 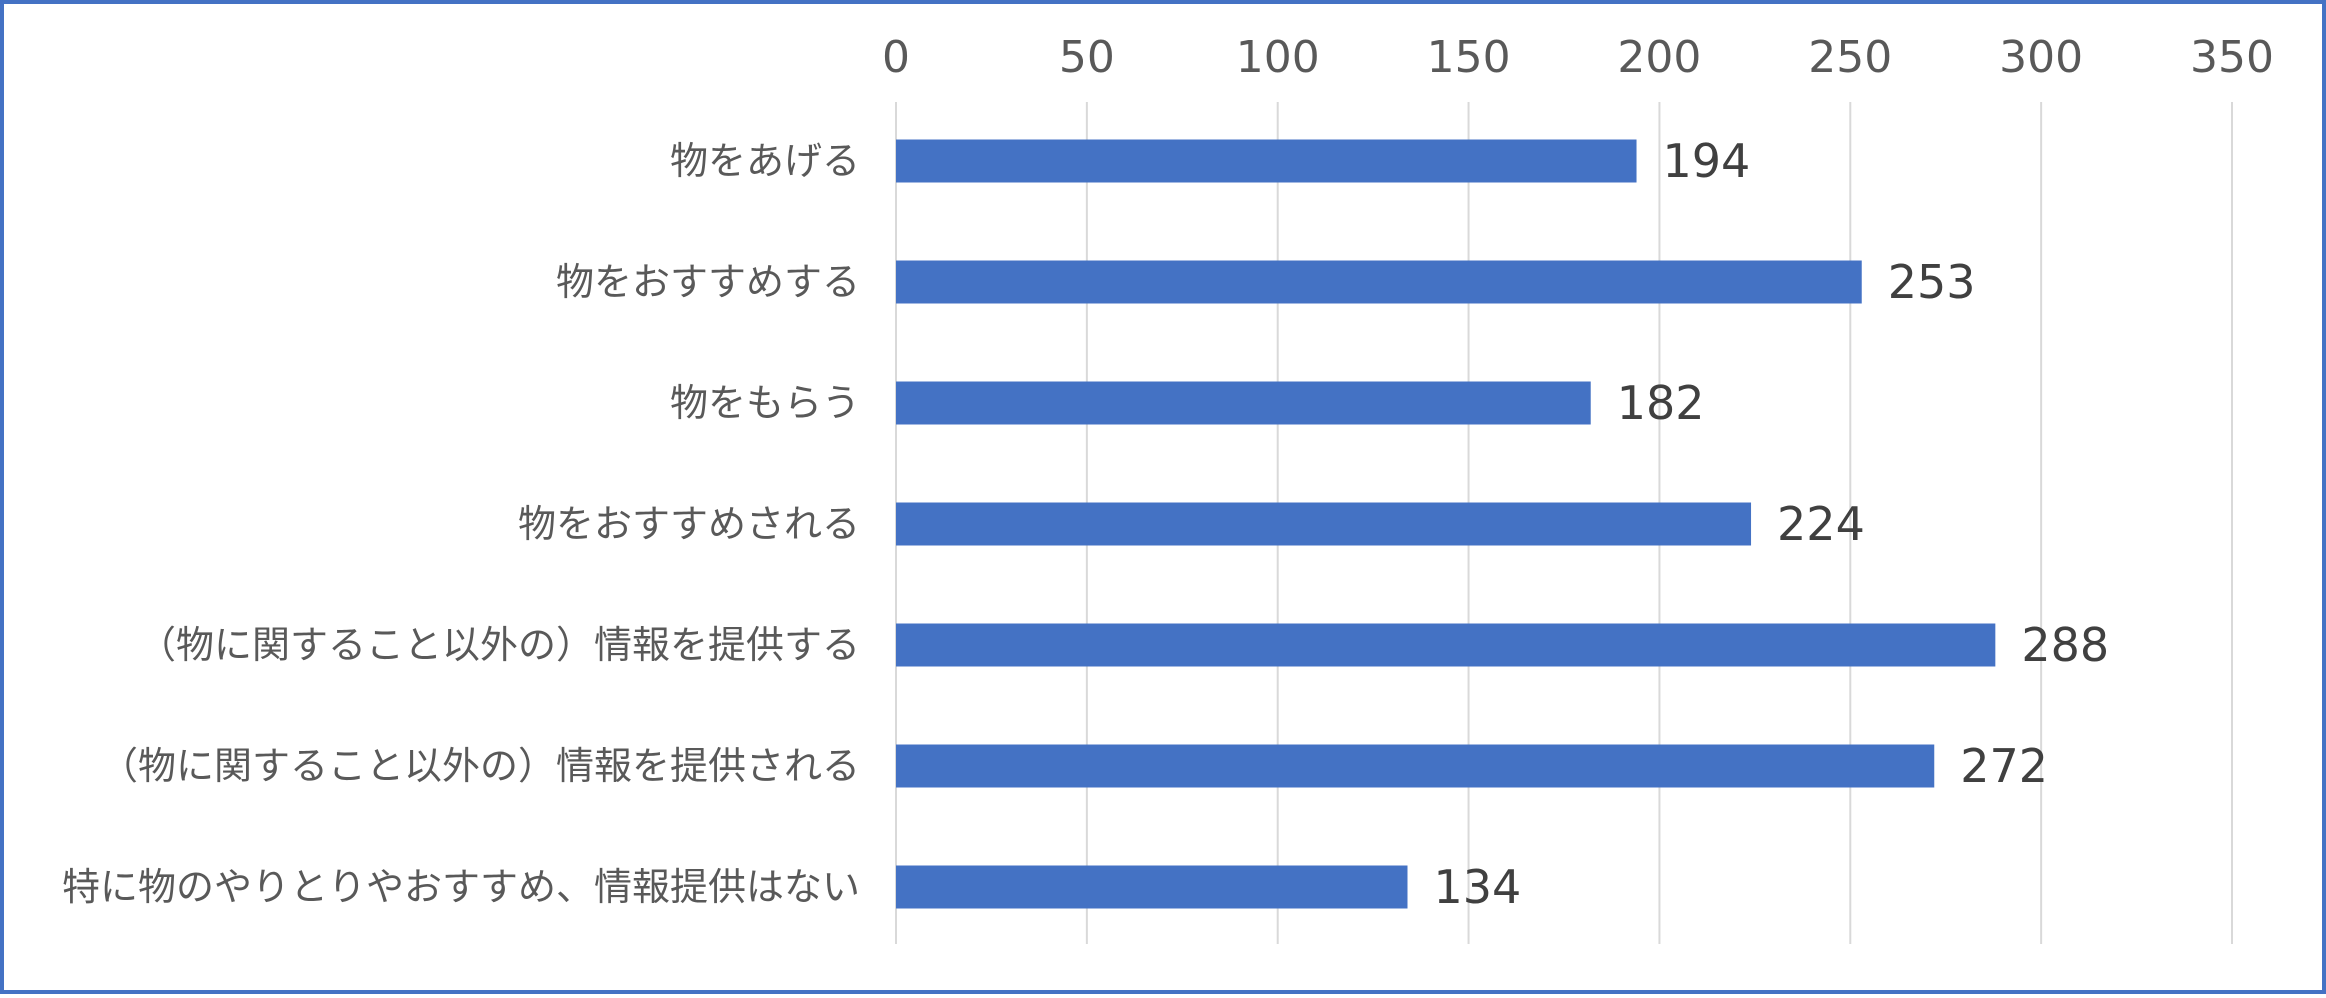 What do you see at coordinates (1469, 57) in the screenshot?
I see `x-tick-label: 150` at bounding box center [1469, 57].